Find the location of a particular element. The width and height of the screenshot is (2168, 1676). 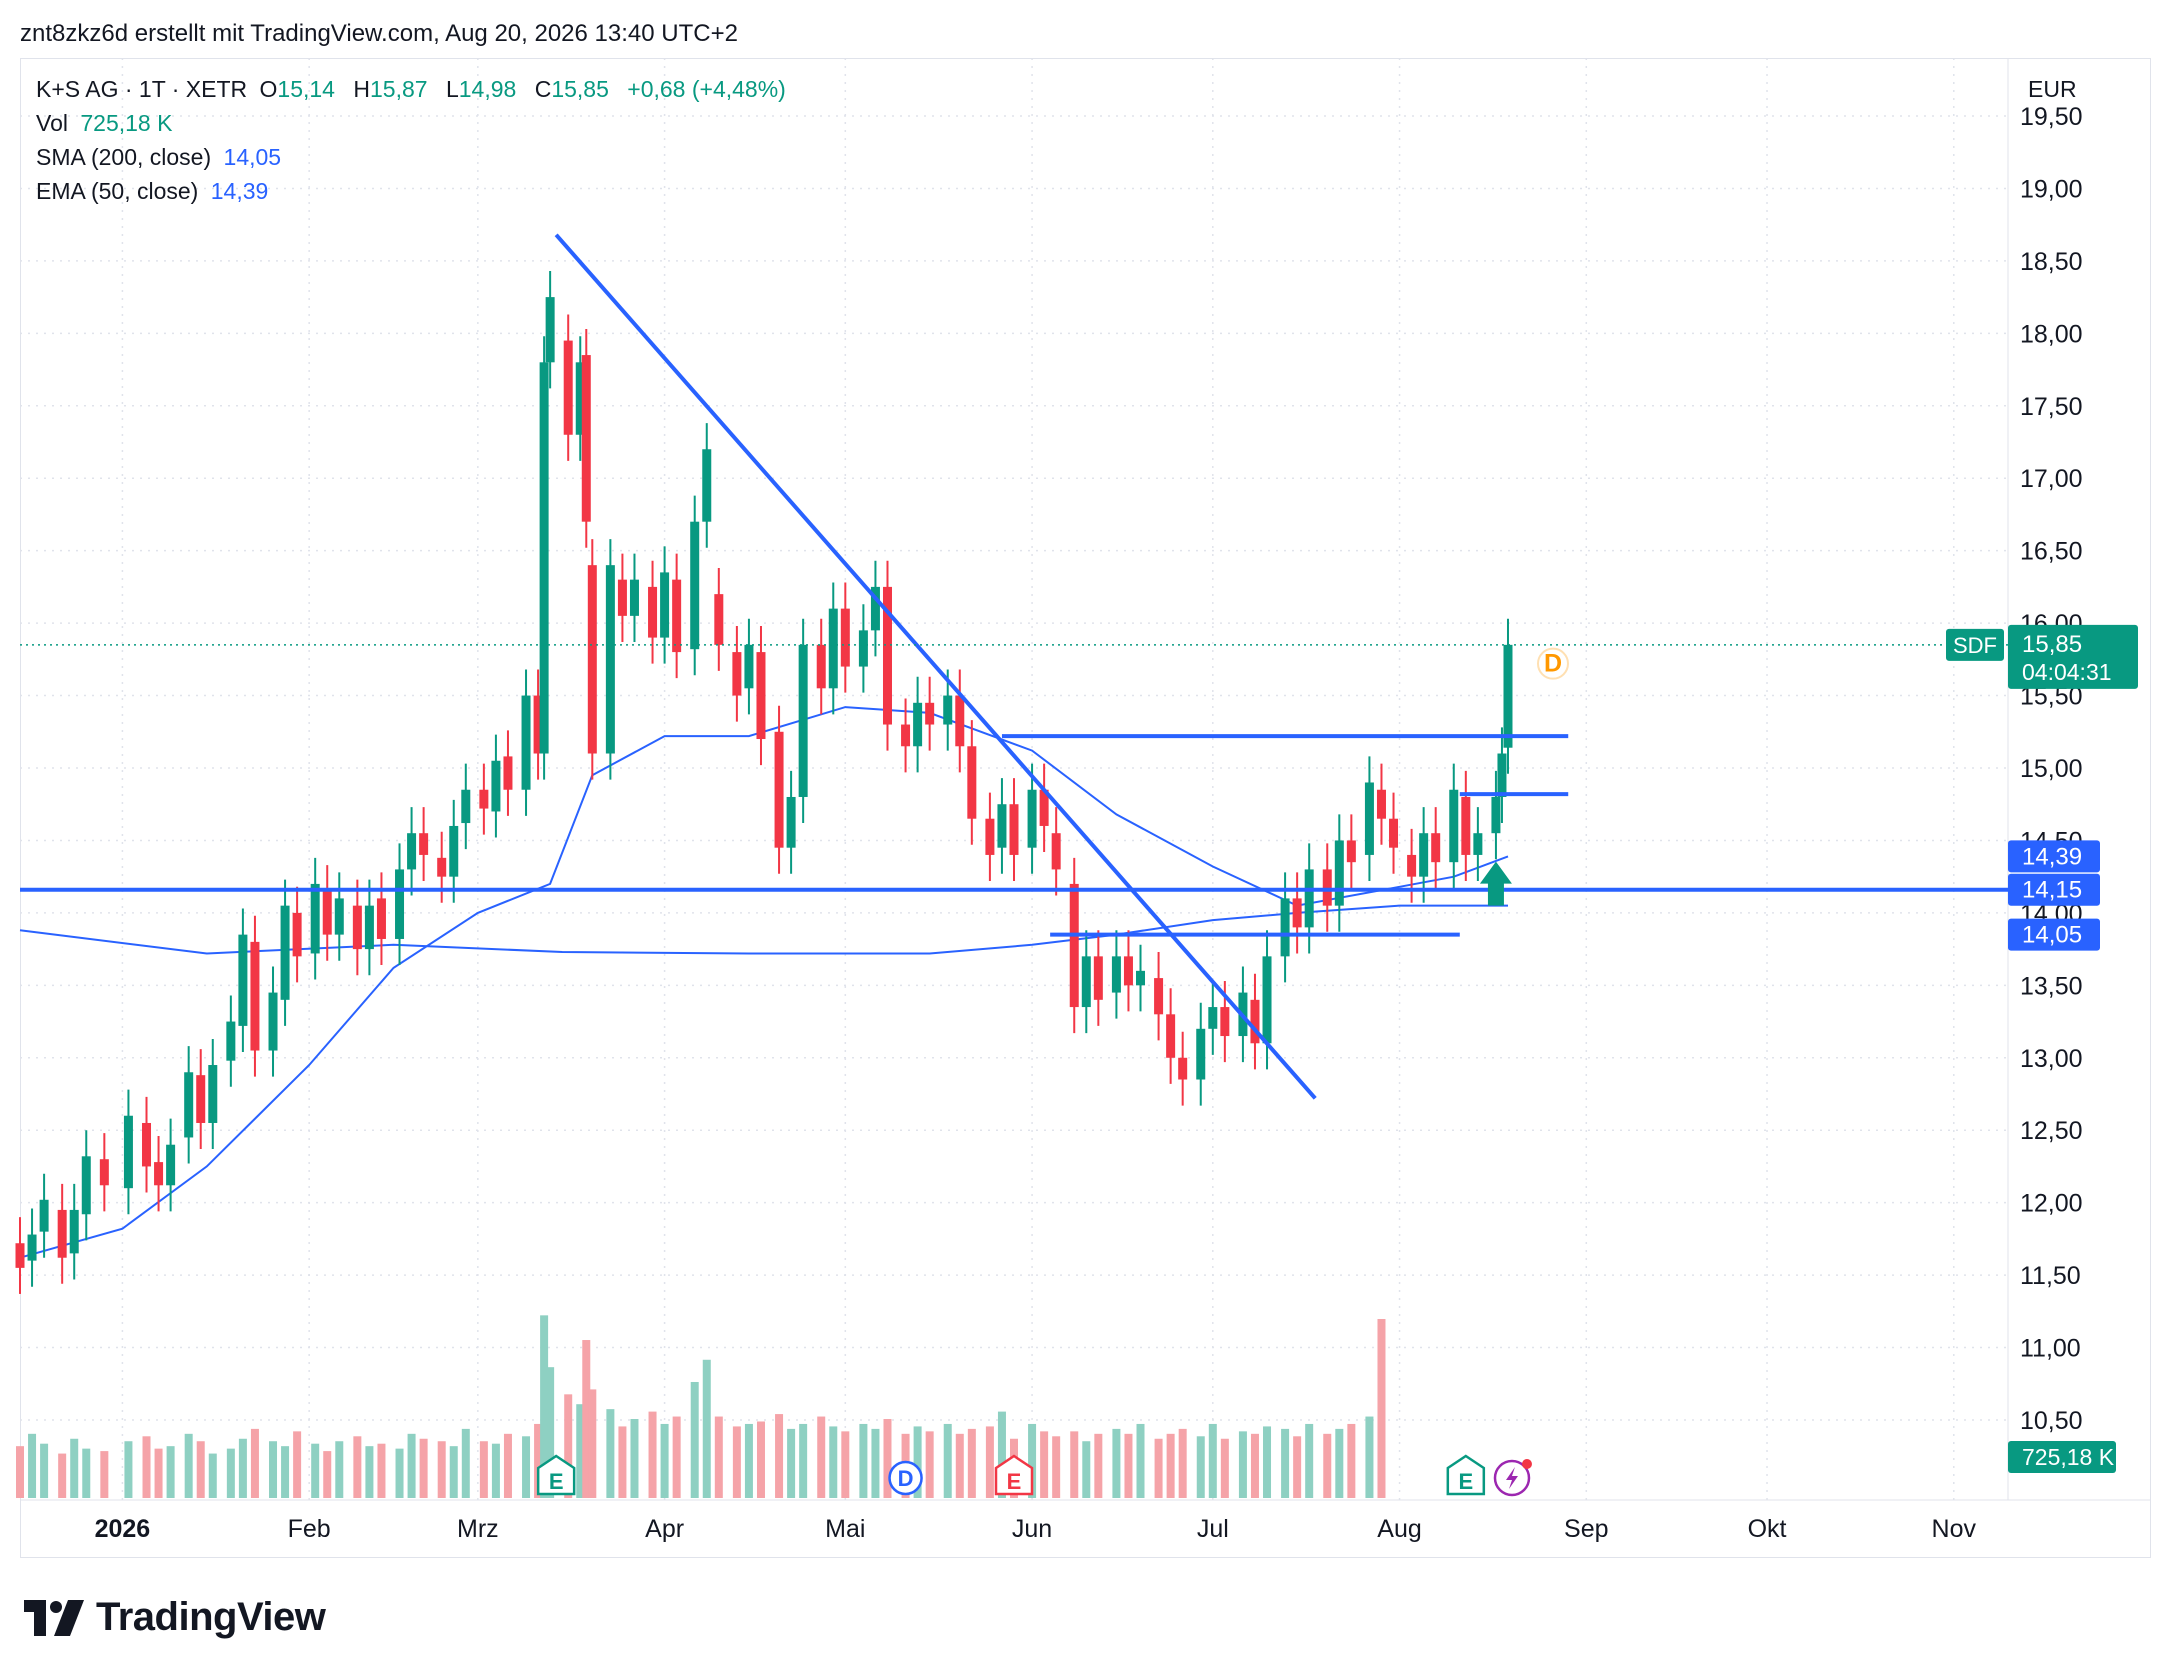

legend-volume: Vol 725,18 K is located at coordinates (107, 123).